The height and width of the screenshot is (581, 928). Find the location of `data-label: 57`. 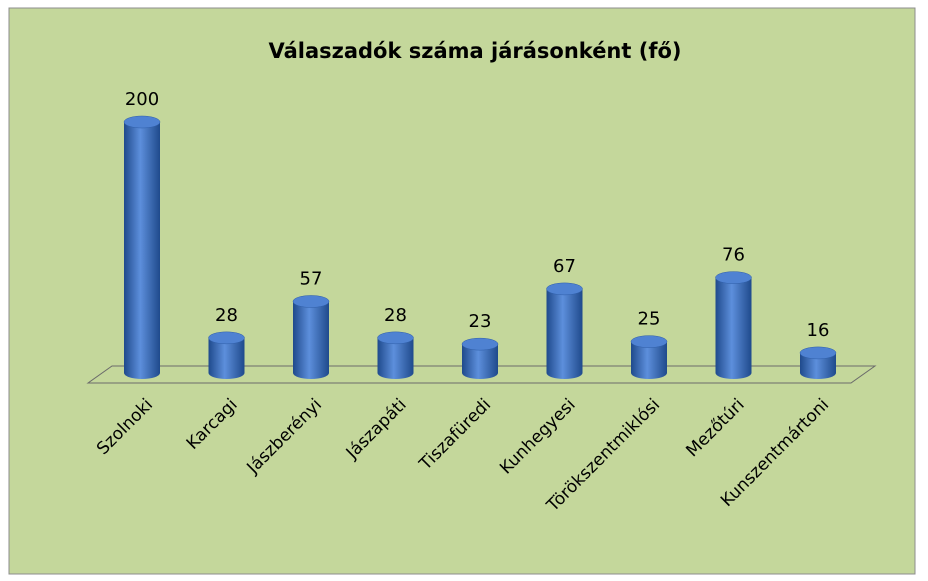

data-label: 57 is located at coordinates (311, 278).